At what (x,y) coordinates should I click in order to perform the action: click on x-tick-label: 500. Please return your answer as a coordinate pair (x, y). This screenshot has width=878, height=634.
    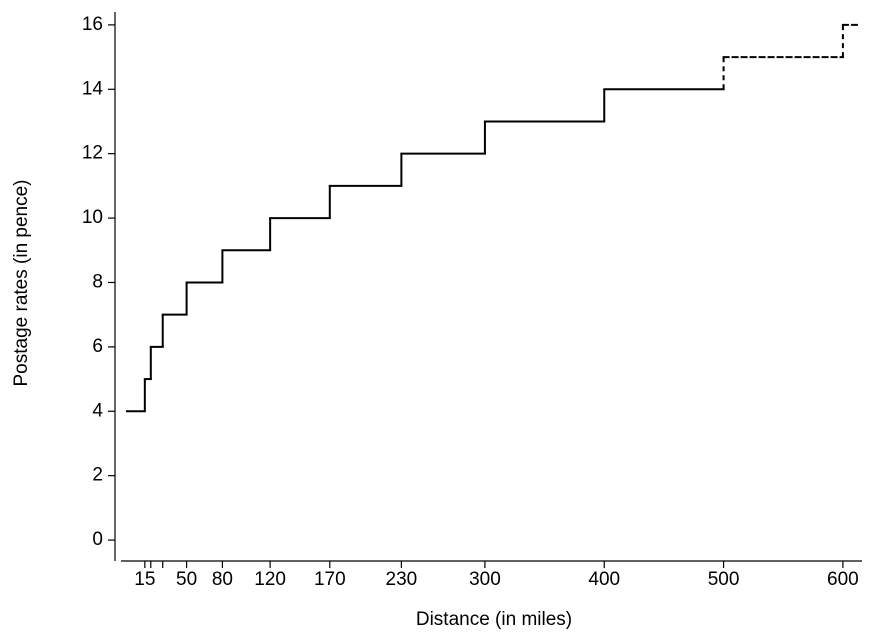
    Looking at the image, I should click on (724, 579).